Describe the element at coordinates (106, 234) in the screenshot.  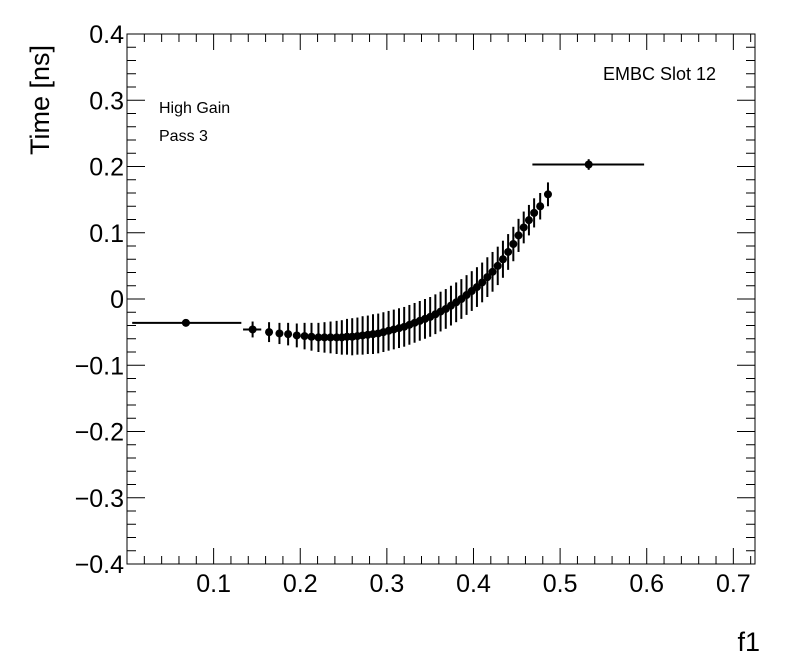
I see `y-tick-label: 0.1` at that location.